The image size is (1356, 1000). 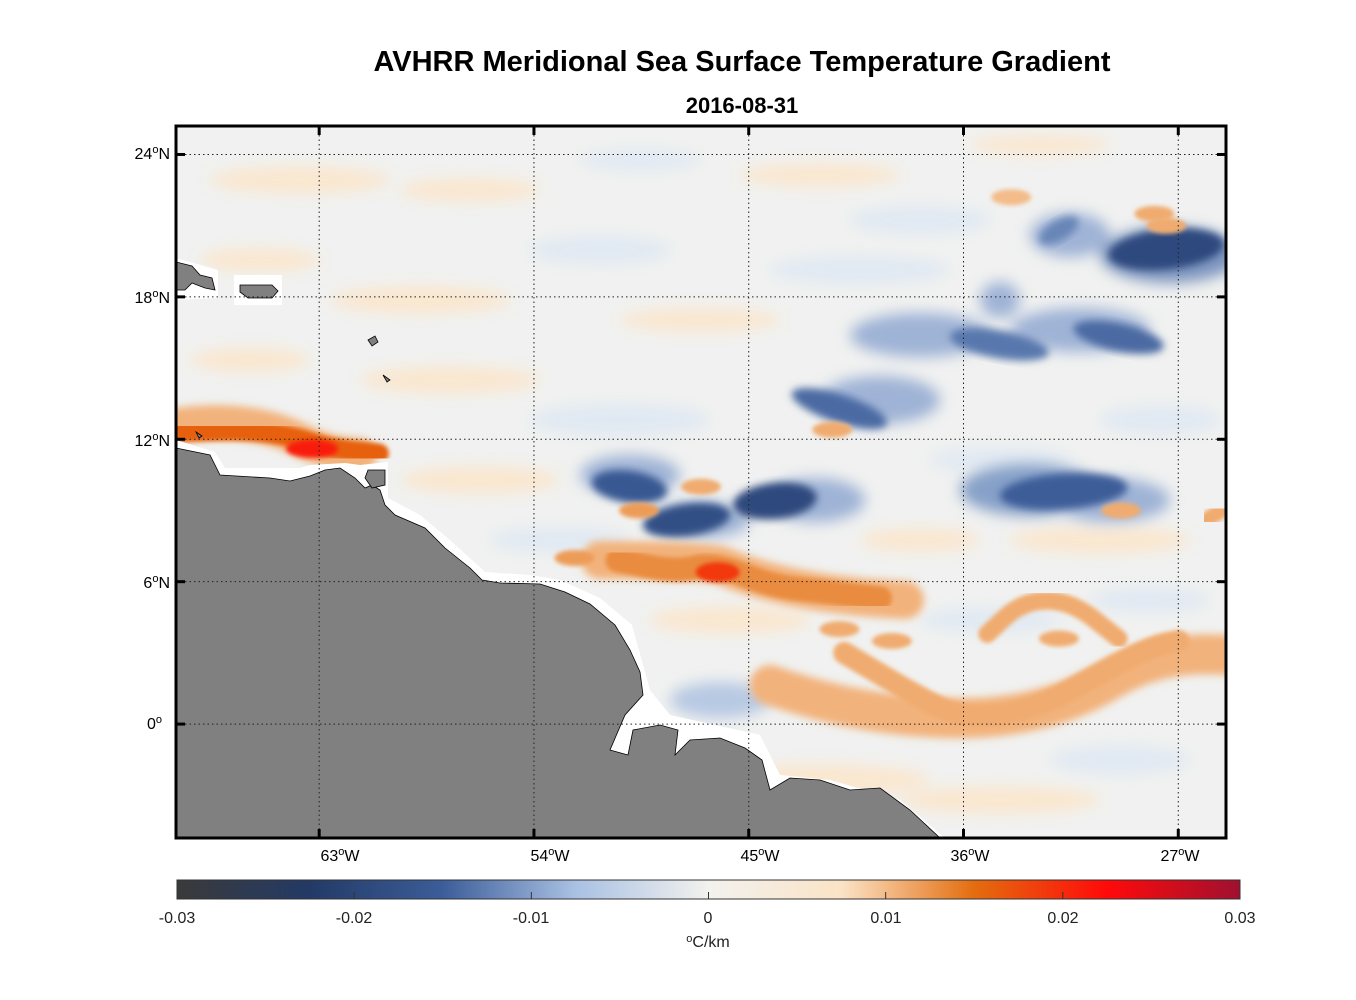 I want to click on grenada-island, so click(x=198, y=434).